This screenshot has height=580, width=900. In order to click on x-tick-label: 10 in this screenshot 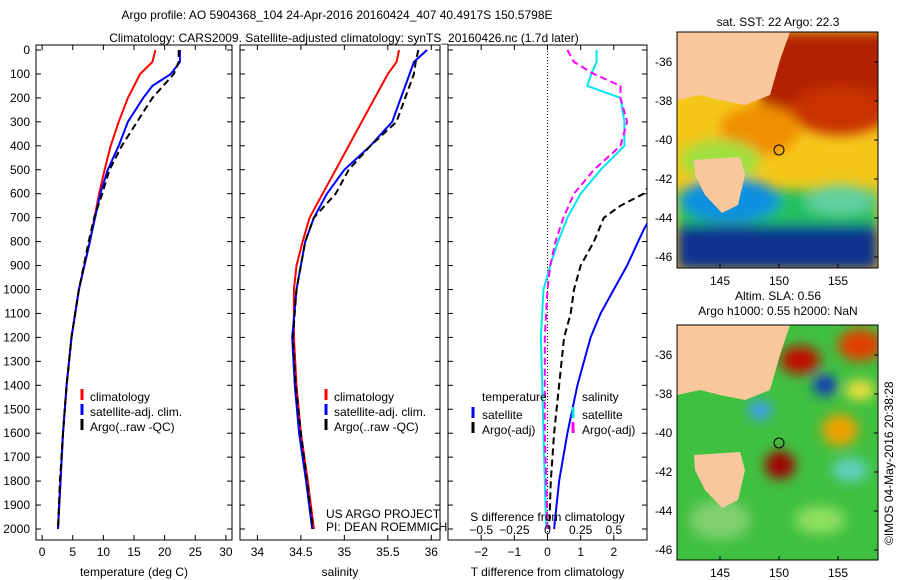, I will do `click(104, 552)`.